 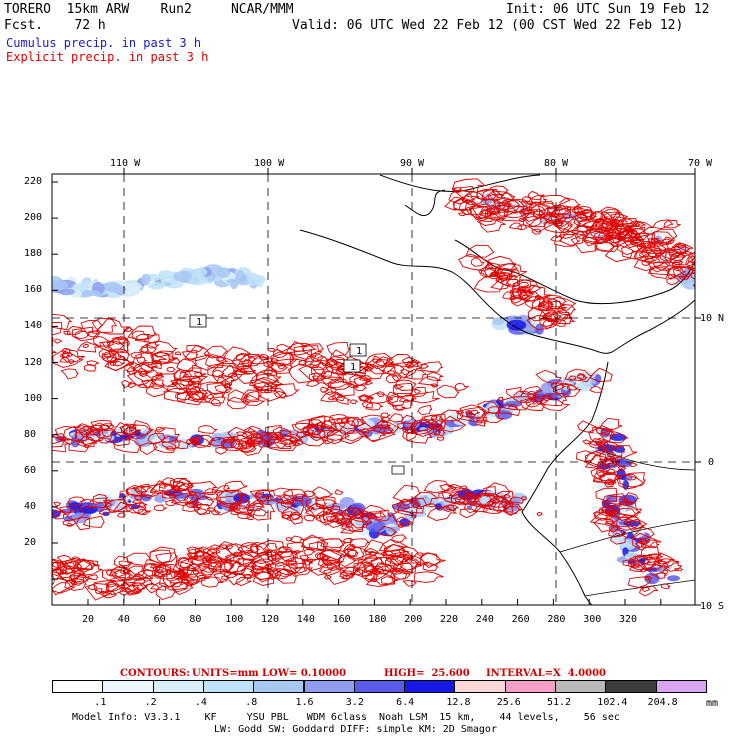 I want to click on x-tick-label: 300, so click(x=592, y=619).